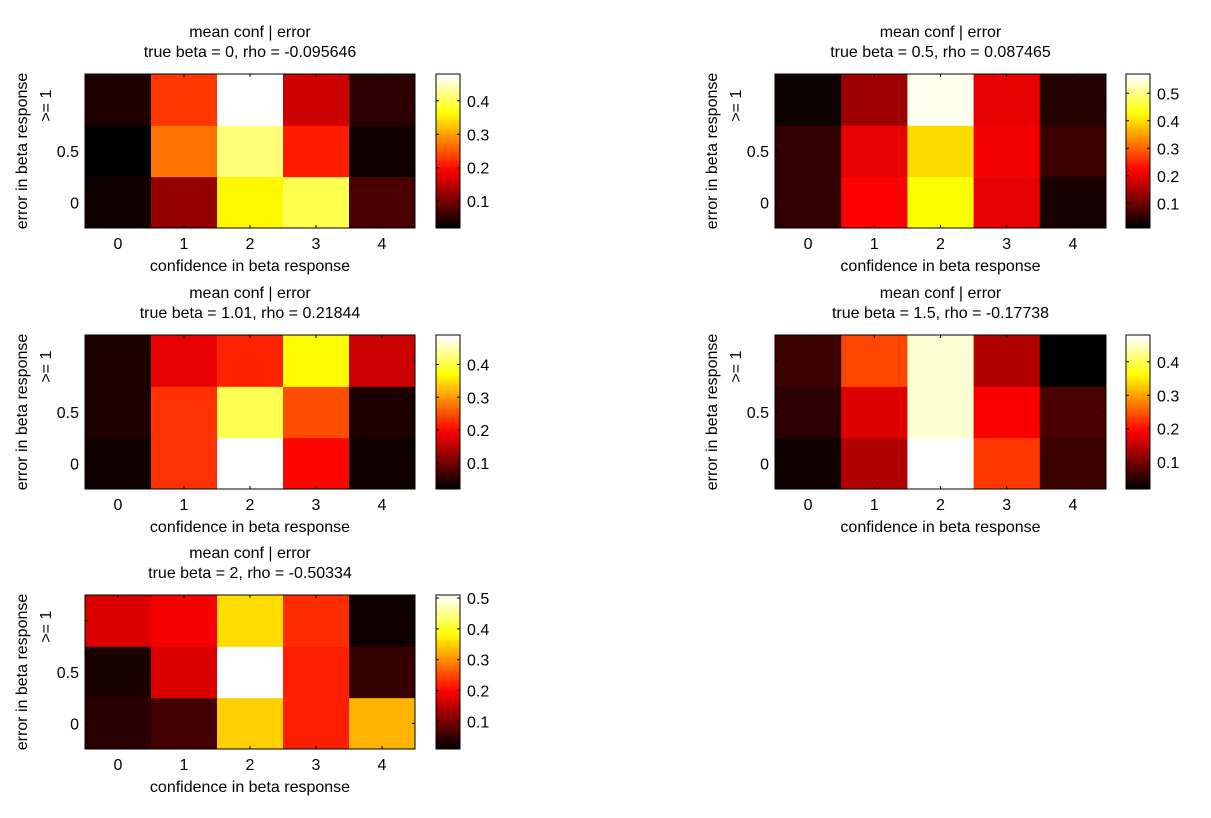 The height and width of the screenshot is (818, 1211). What do you see at coordinates (1138, 412) in the screenshot?
I see `colorbar-frame` at bounding box center [1138, 412].